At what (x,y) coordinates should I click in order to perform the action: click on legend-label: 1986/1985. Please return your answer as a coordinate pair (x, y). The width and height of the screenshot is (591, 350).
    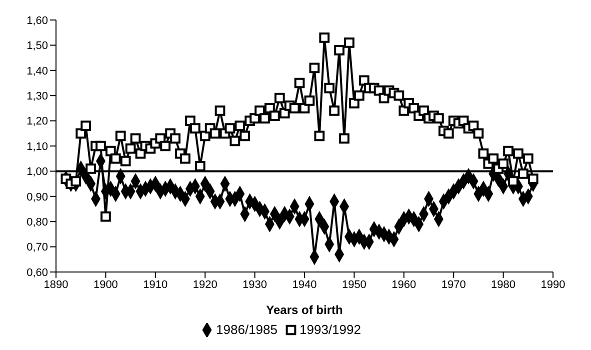
    Looking at the image, I should click on (247, 329).